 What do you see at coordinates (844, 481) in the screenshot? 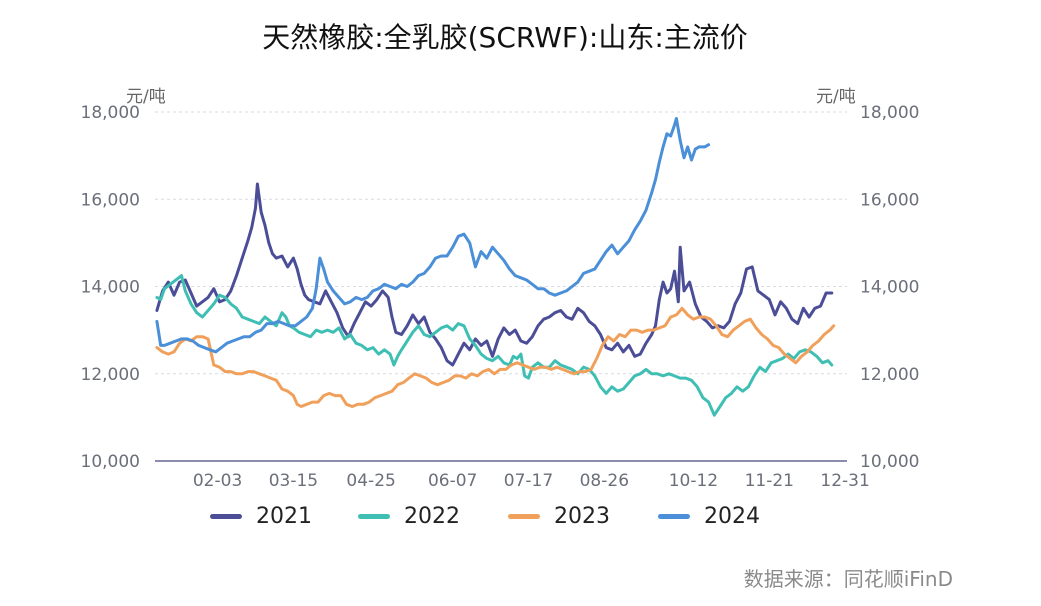
I see `x-tick-label: 12-31` at bounding box center [844, 481].